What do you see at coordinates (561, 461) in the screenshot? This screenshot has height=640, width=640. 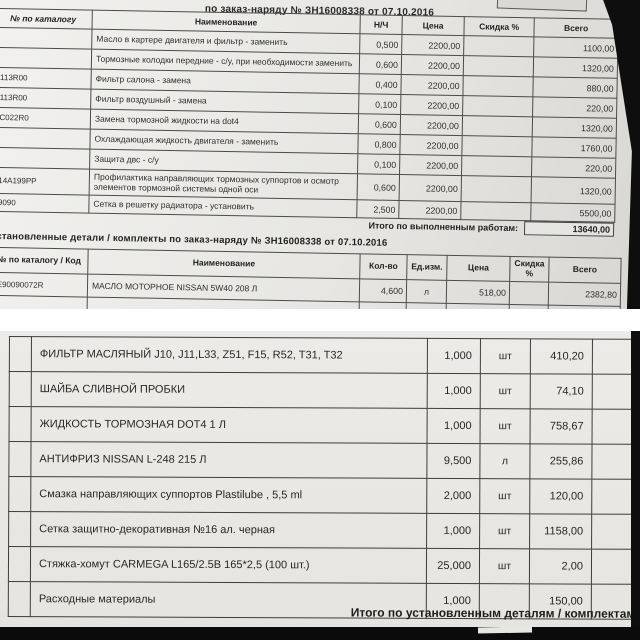 I see `cell-price: 255,86` at bounding box center [561, 461].